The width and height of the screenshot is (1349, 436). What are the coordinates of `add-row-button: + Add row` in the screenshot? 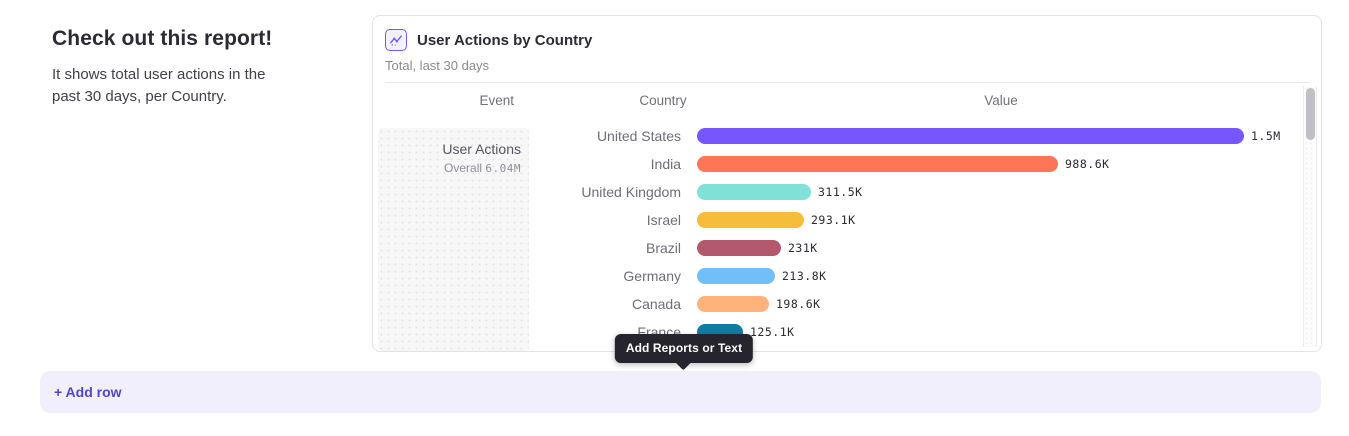 It's located at (680, 392).